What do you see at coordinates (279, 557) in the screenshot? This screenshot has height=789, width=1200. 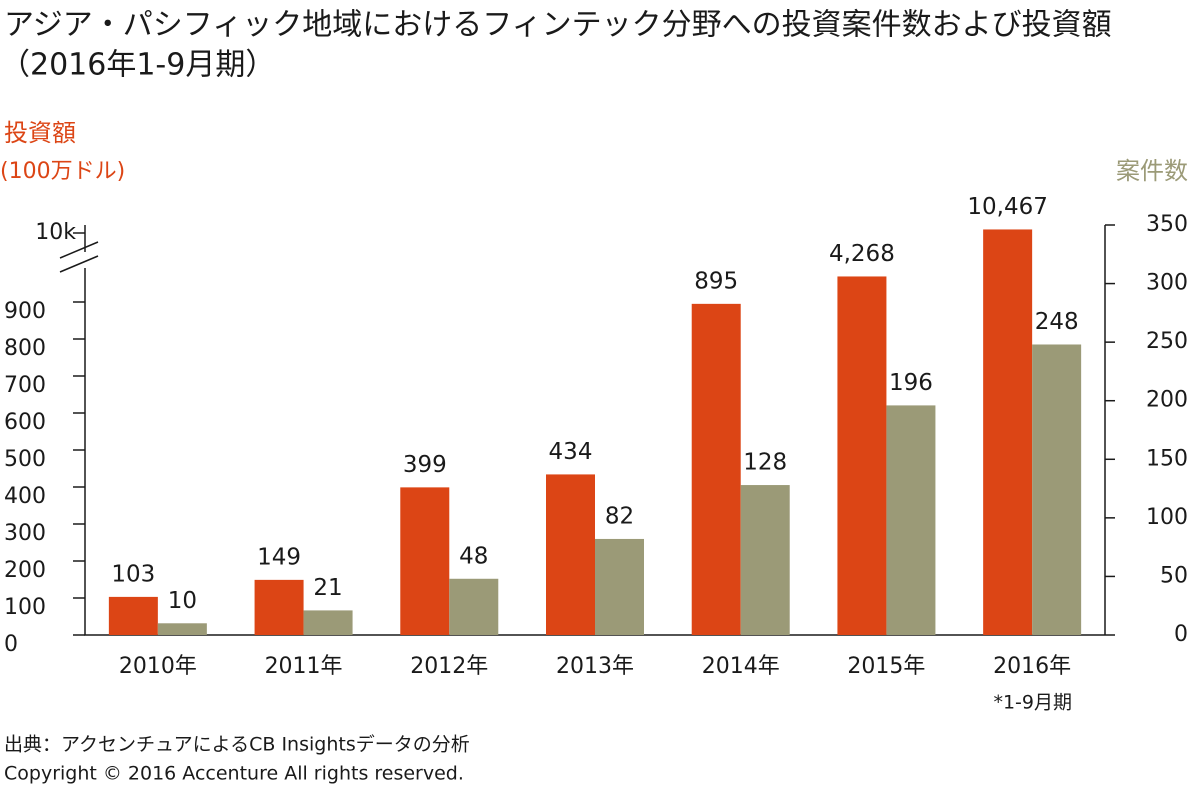 I see `value-label: 149` at bounding box center [279, 557].